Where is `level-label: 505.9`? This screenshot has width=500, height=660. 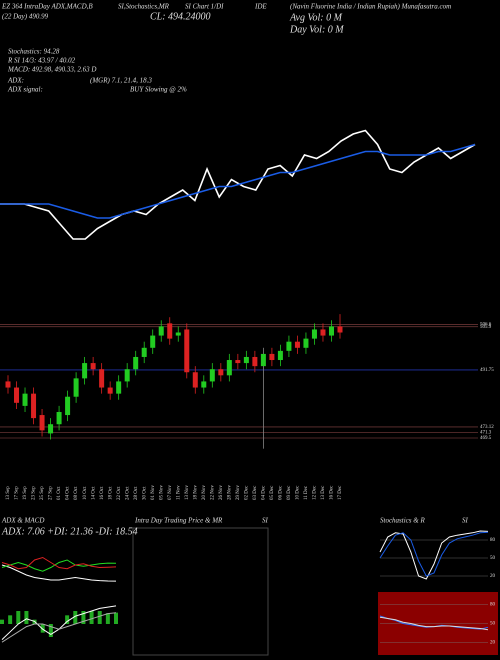
level-label: 505.9 is located at coordinates (486, 327).